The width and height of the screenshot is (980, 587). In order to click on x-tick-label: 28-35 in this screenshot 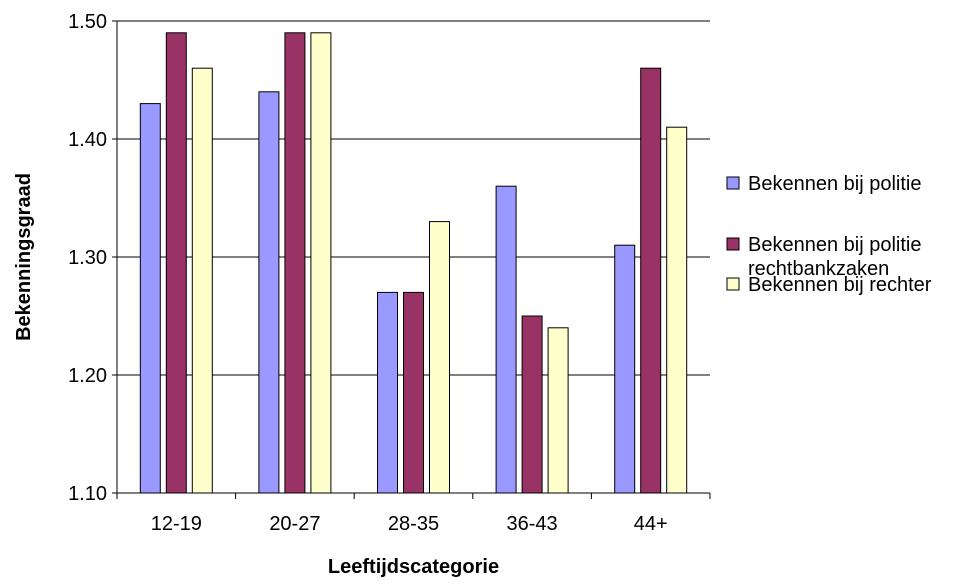, I will do `click(413, 524)`.